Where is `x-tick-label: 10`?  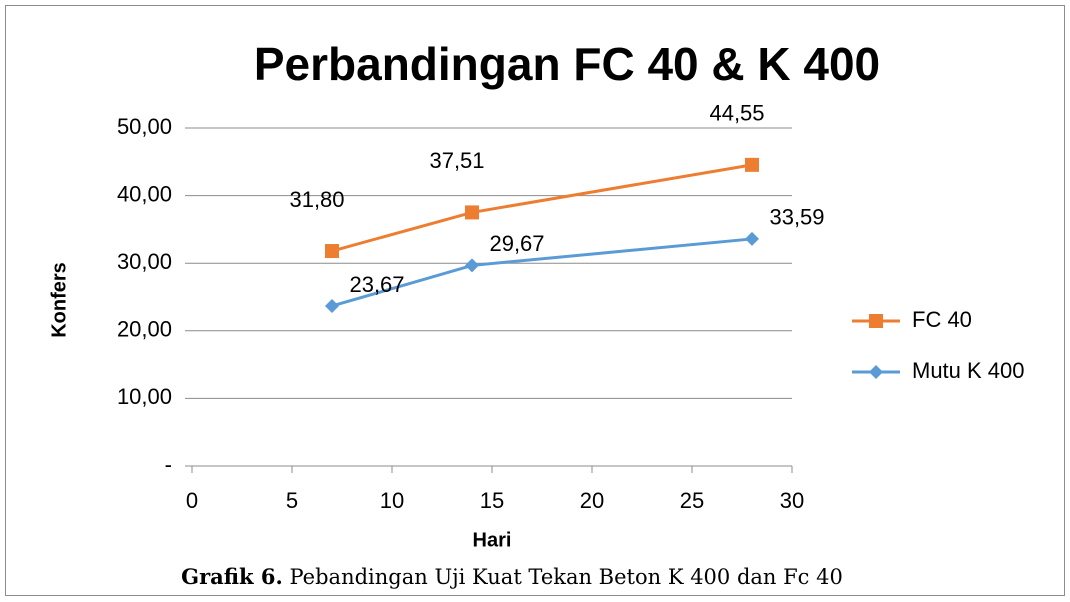 x-tick-label: 10 is located at coordinates (392, 500).